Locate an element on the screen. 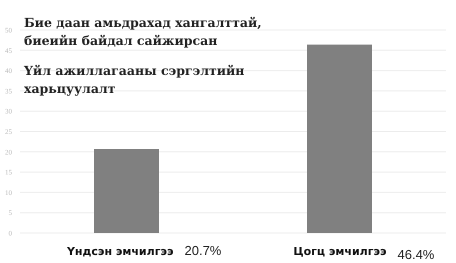 This screenshot has width=456, height=263. data-label: 20.7% is located at coordinates (203, 250).